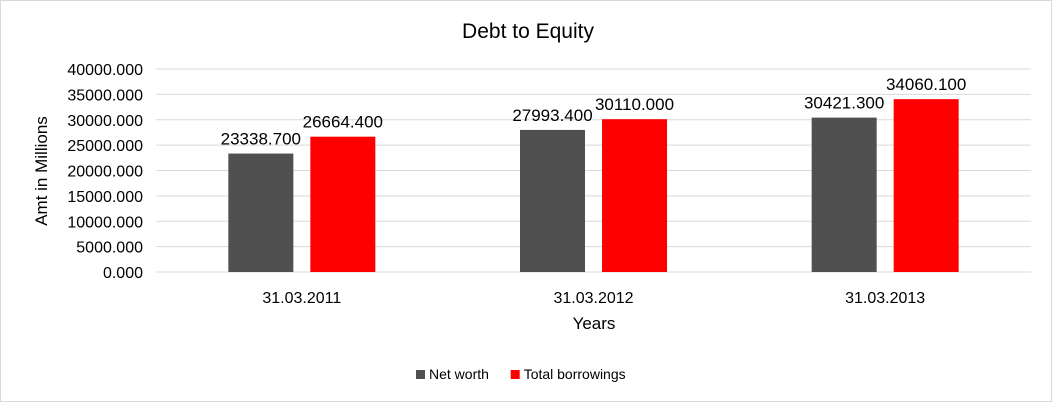 The height and width of the screenshot is (402, 1052). I want to click on y-tick-label: 20000.000, so click(105, 172).